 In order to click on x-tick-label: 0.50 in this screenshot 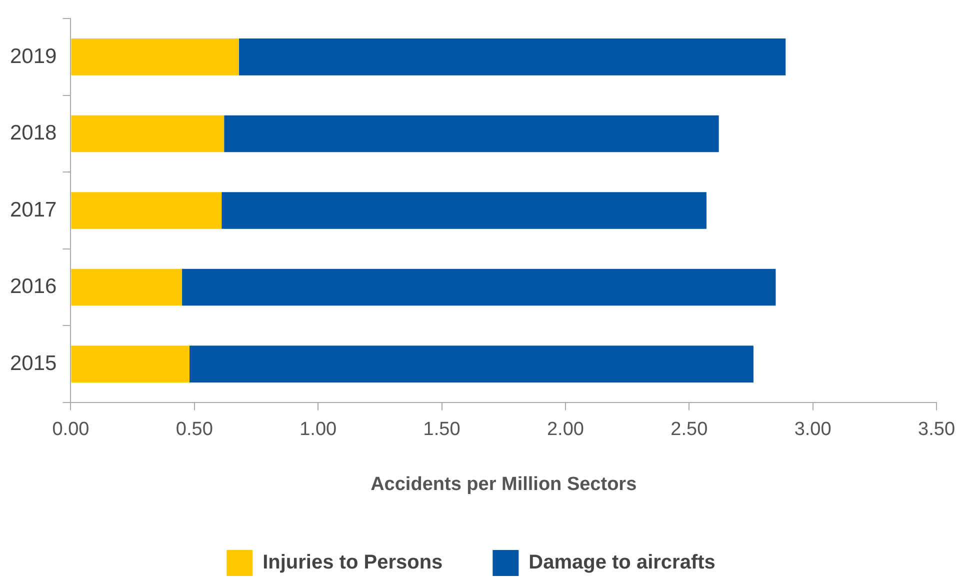, I will do `click(194, 429)`.